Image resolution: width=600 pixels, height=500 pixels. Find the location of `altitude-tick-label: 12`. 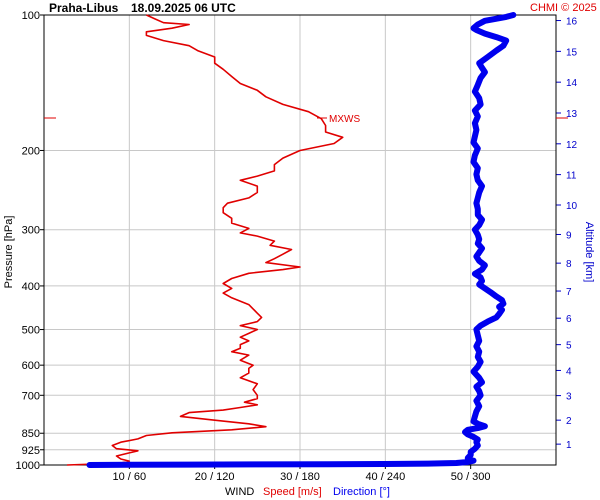

altitude-tick-label: 12 is located at coordinates (572, 145).